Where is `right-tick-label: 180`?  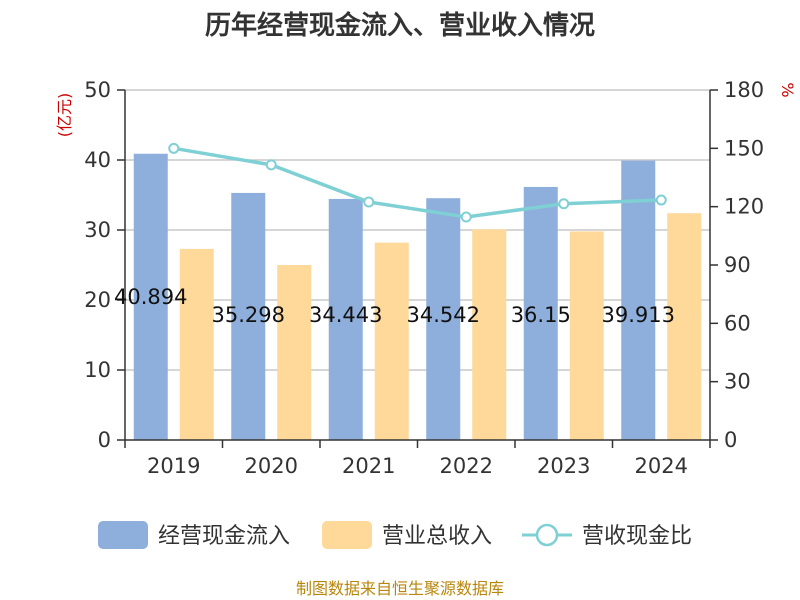 right-tick-label: 180 is located at coordinates (744, 90).